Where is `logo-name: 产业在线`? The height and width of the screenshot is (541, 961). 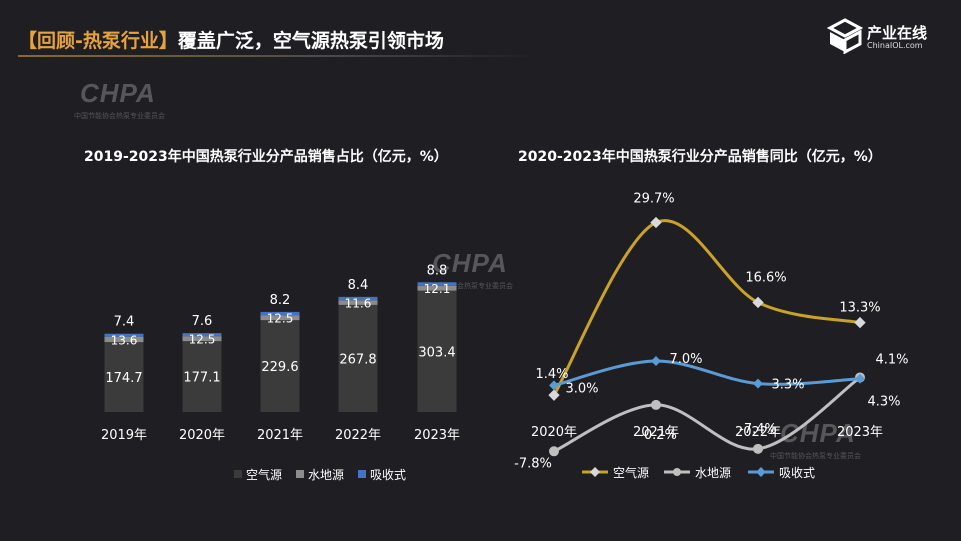
logo-name: 产业在线 is located at coordinates (897, 32).